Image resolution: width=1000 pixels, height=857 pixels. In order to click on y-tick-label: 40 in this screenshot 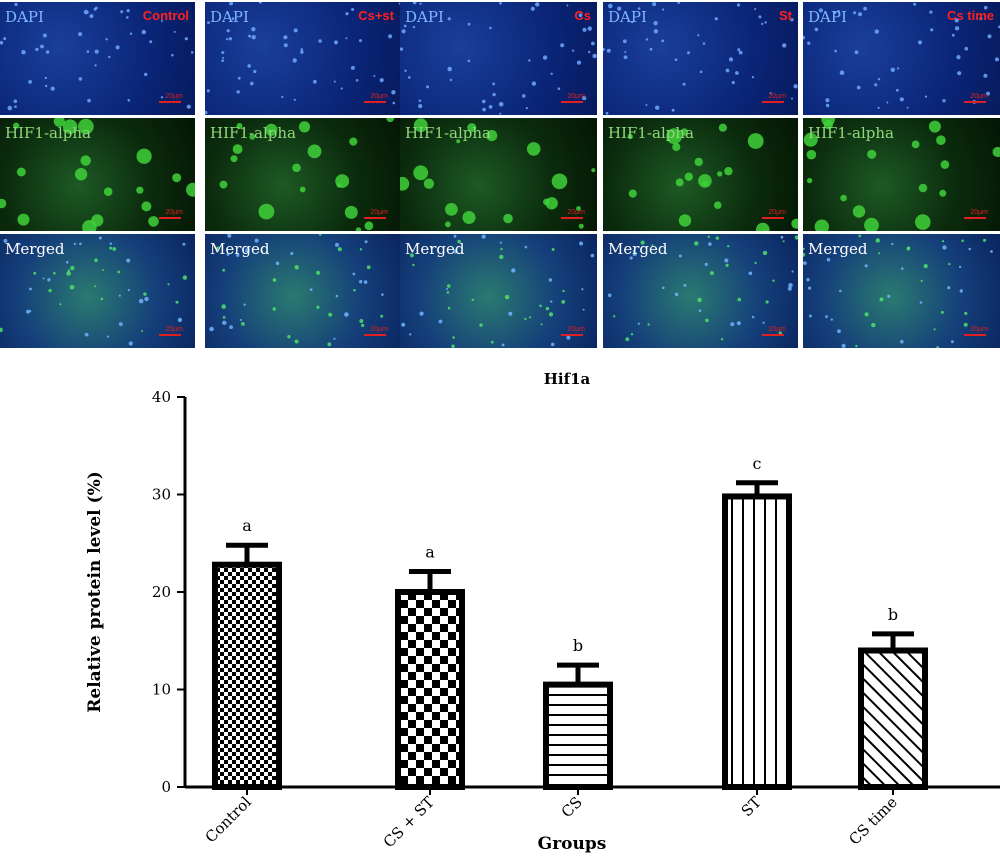, I will do `click(161, 397)`.